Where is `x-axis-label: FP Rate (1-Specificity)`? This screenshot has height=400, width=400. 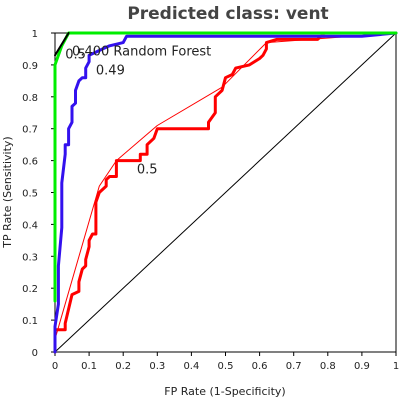 x-axis-label: FP Rate (1-Specificity) is located at coordinates (224, 391).